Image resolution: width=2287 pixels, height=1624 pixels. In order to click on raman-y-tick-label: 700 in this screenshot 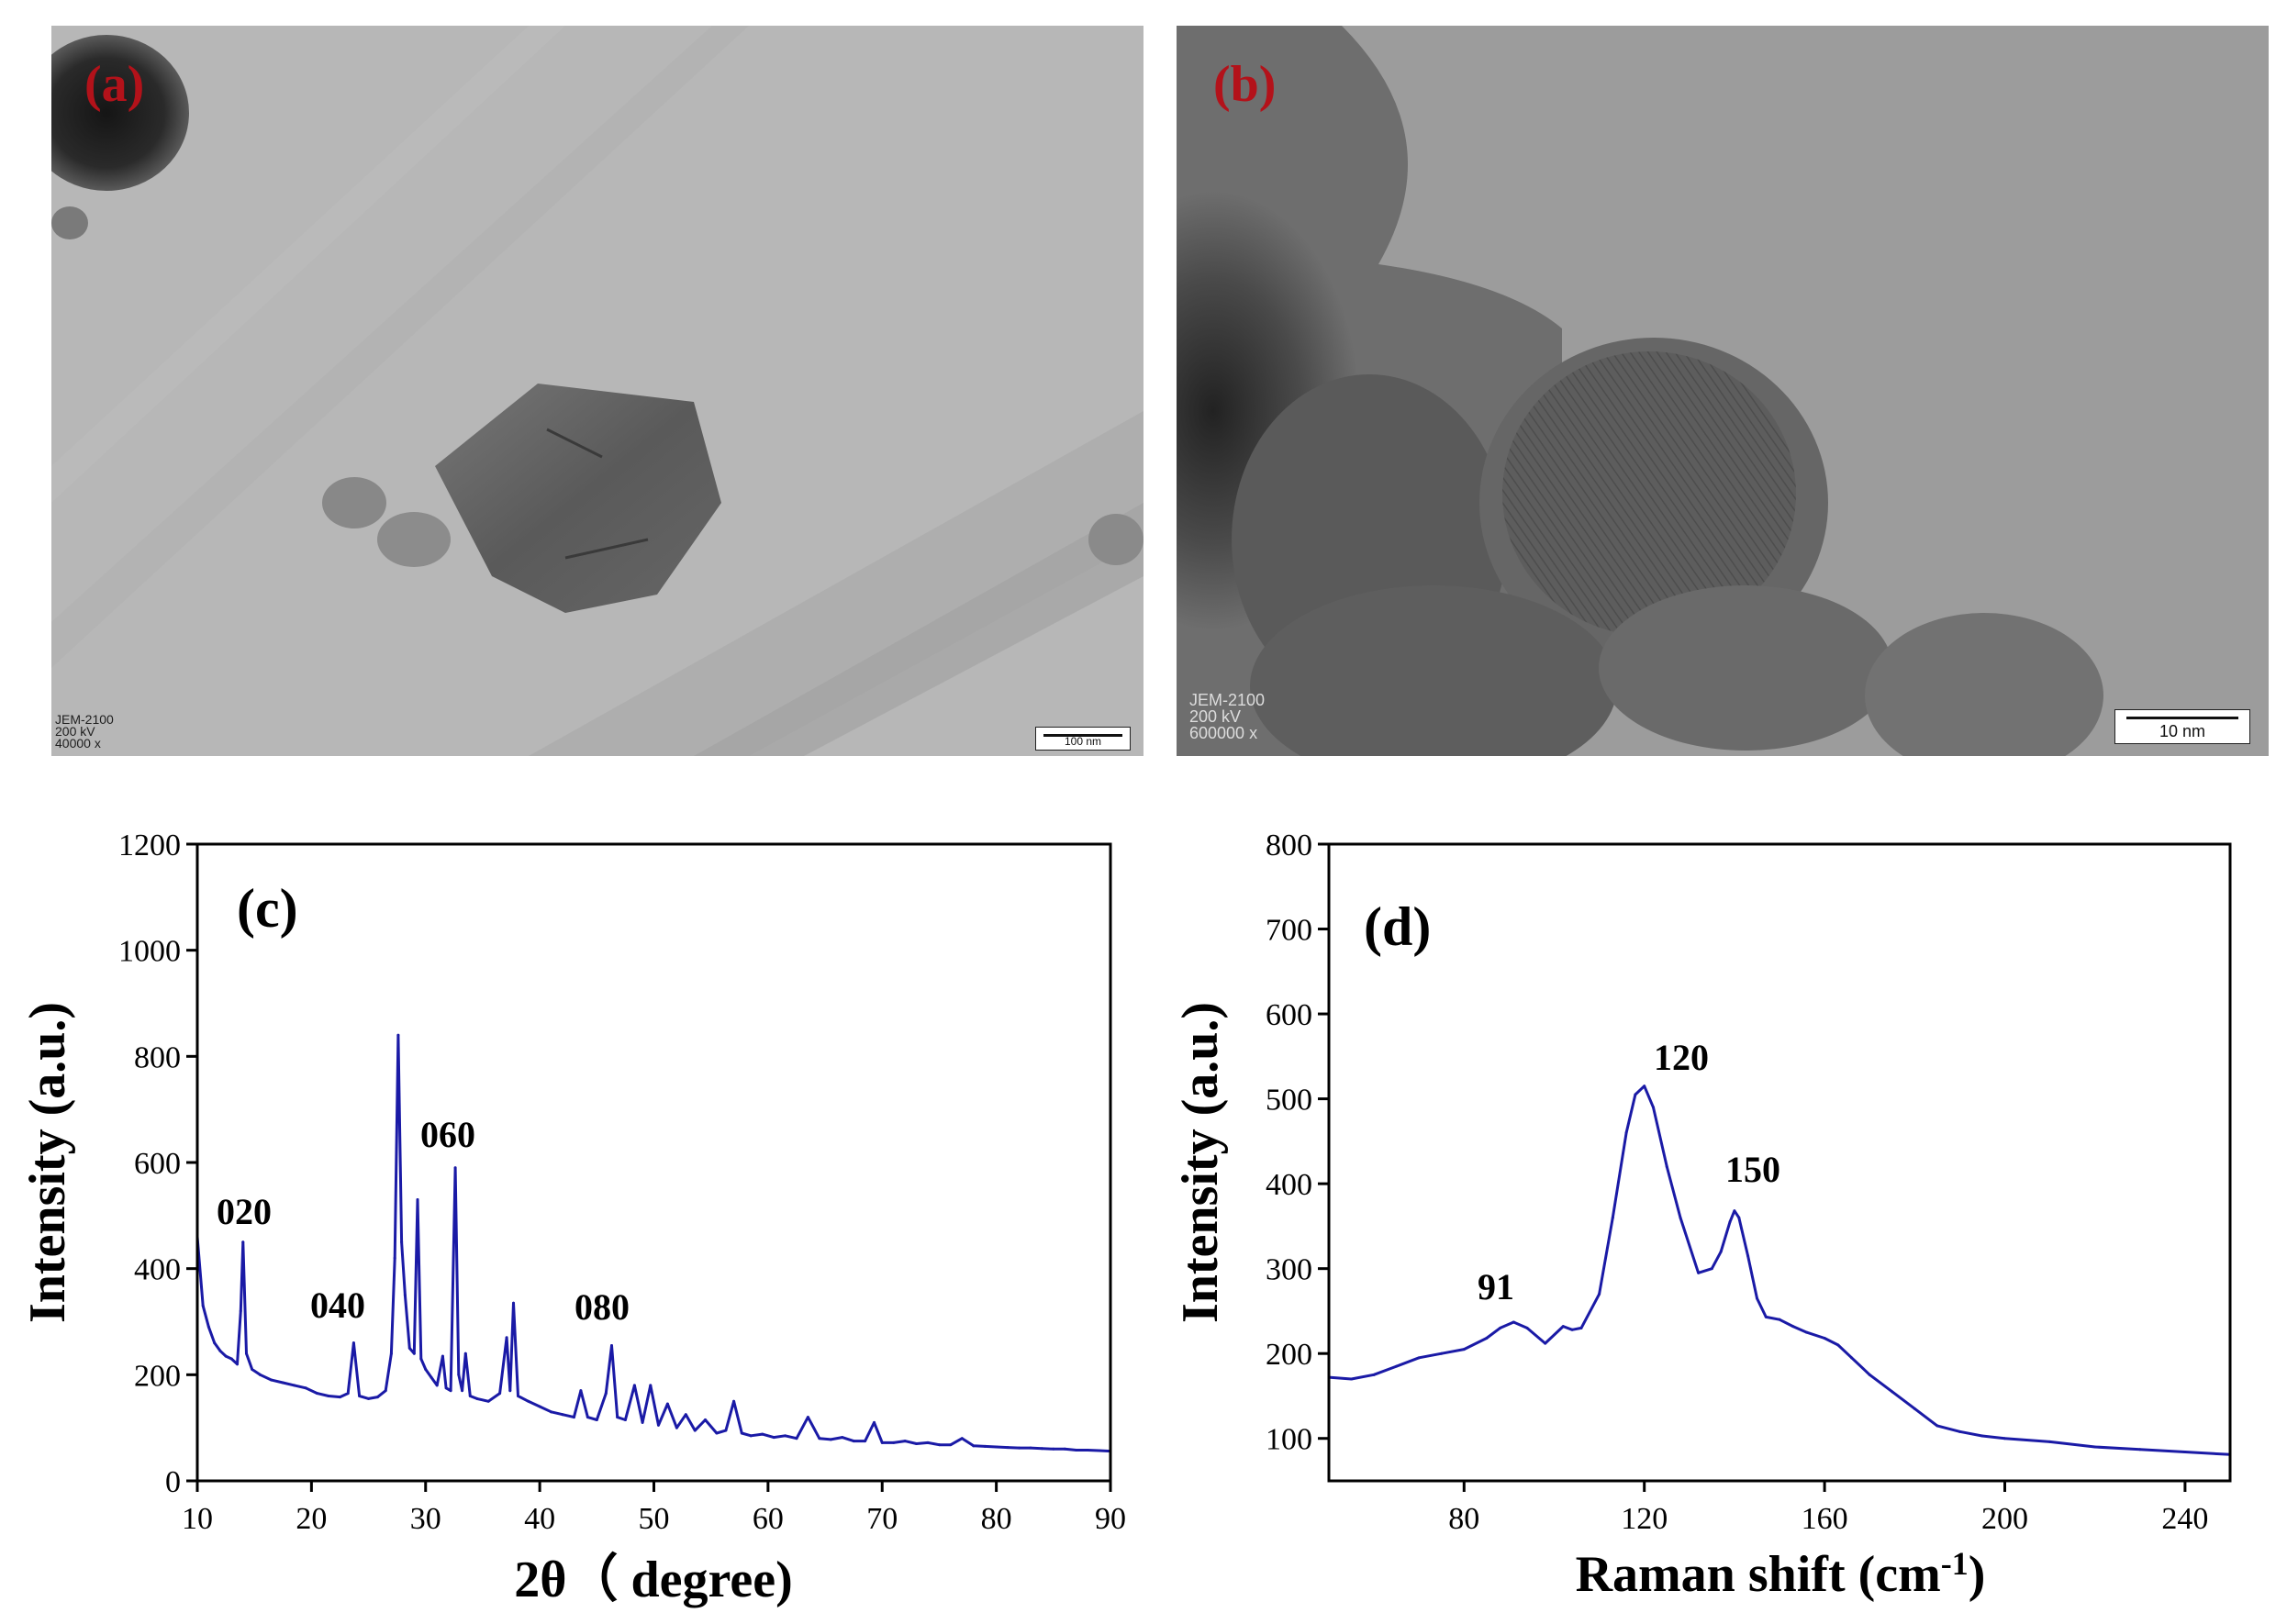, I will do `click(1289, 931)`.